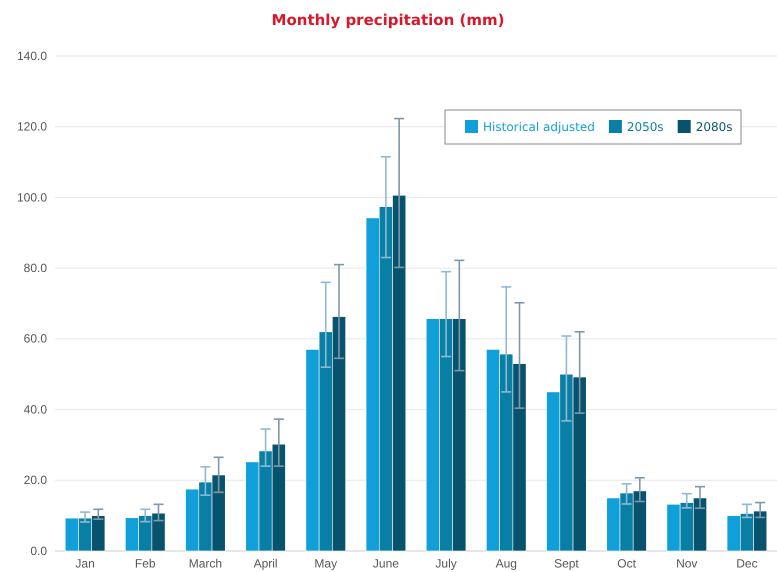 This screenshot has height=572, width=777. I want to click on y-tick-label: 0.0, so click(39, 551).